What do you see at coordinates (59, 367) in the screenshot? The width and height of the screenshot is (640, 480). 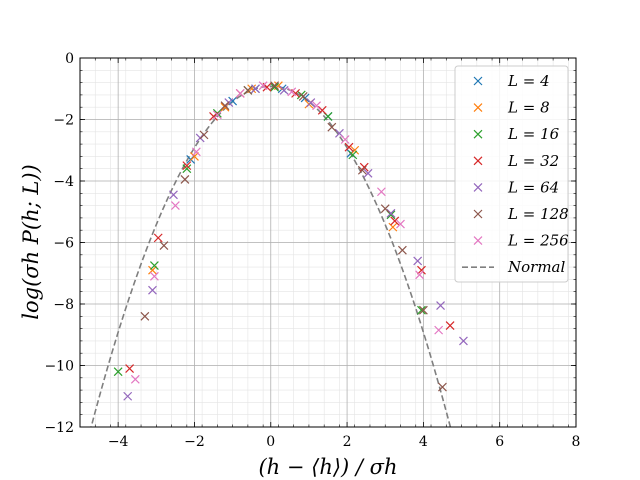 I see `y-tick-label: −10` at bounding box center [59, 367].